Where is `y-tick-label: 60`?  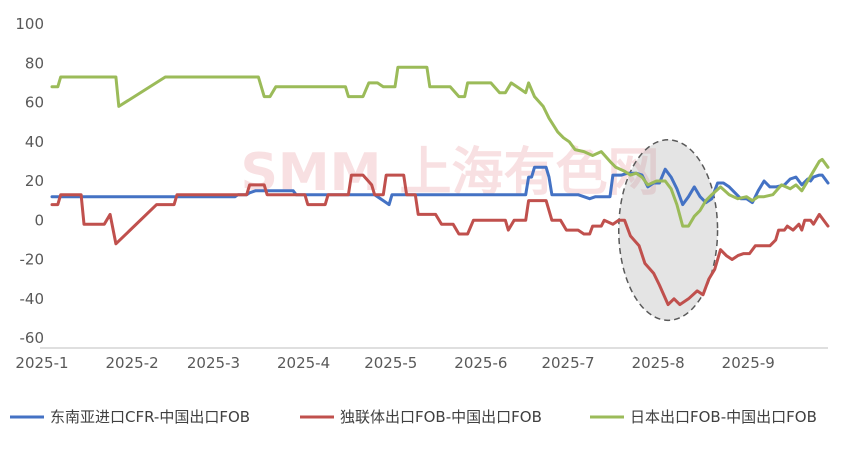
y-tick-label: 60 is located at coordinates (34, 103).